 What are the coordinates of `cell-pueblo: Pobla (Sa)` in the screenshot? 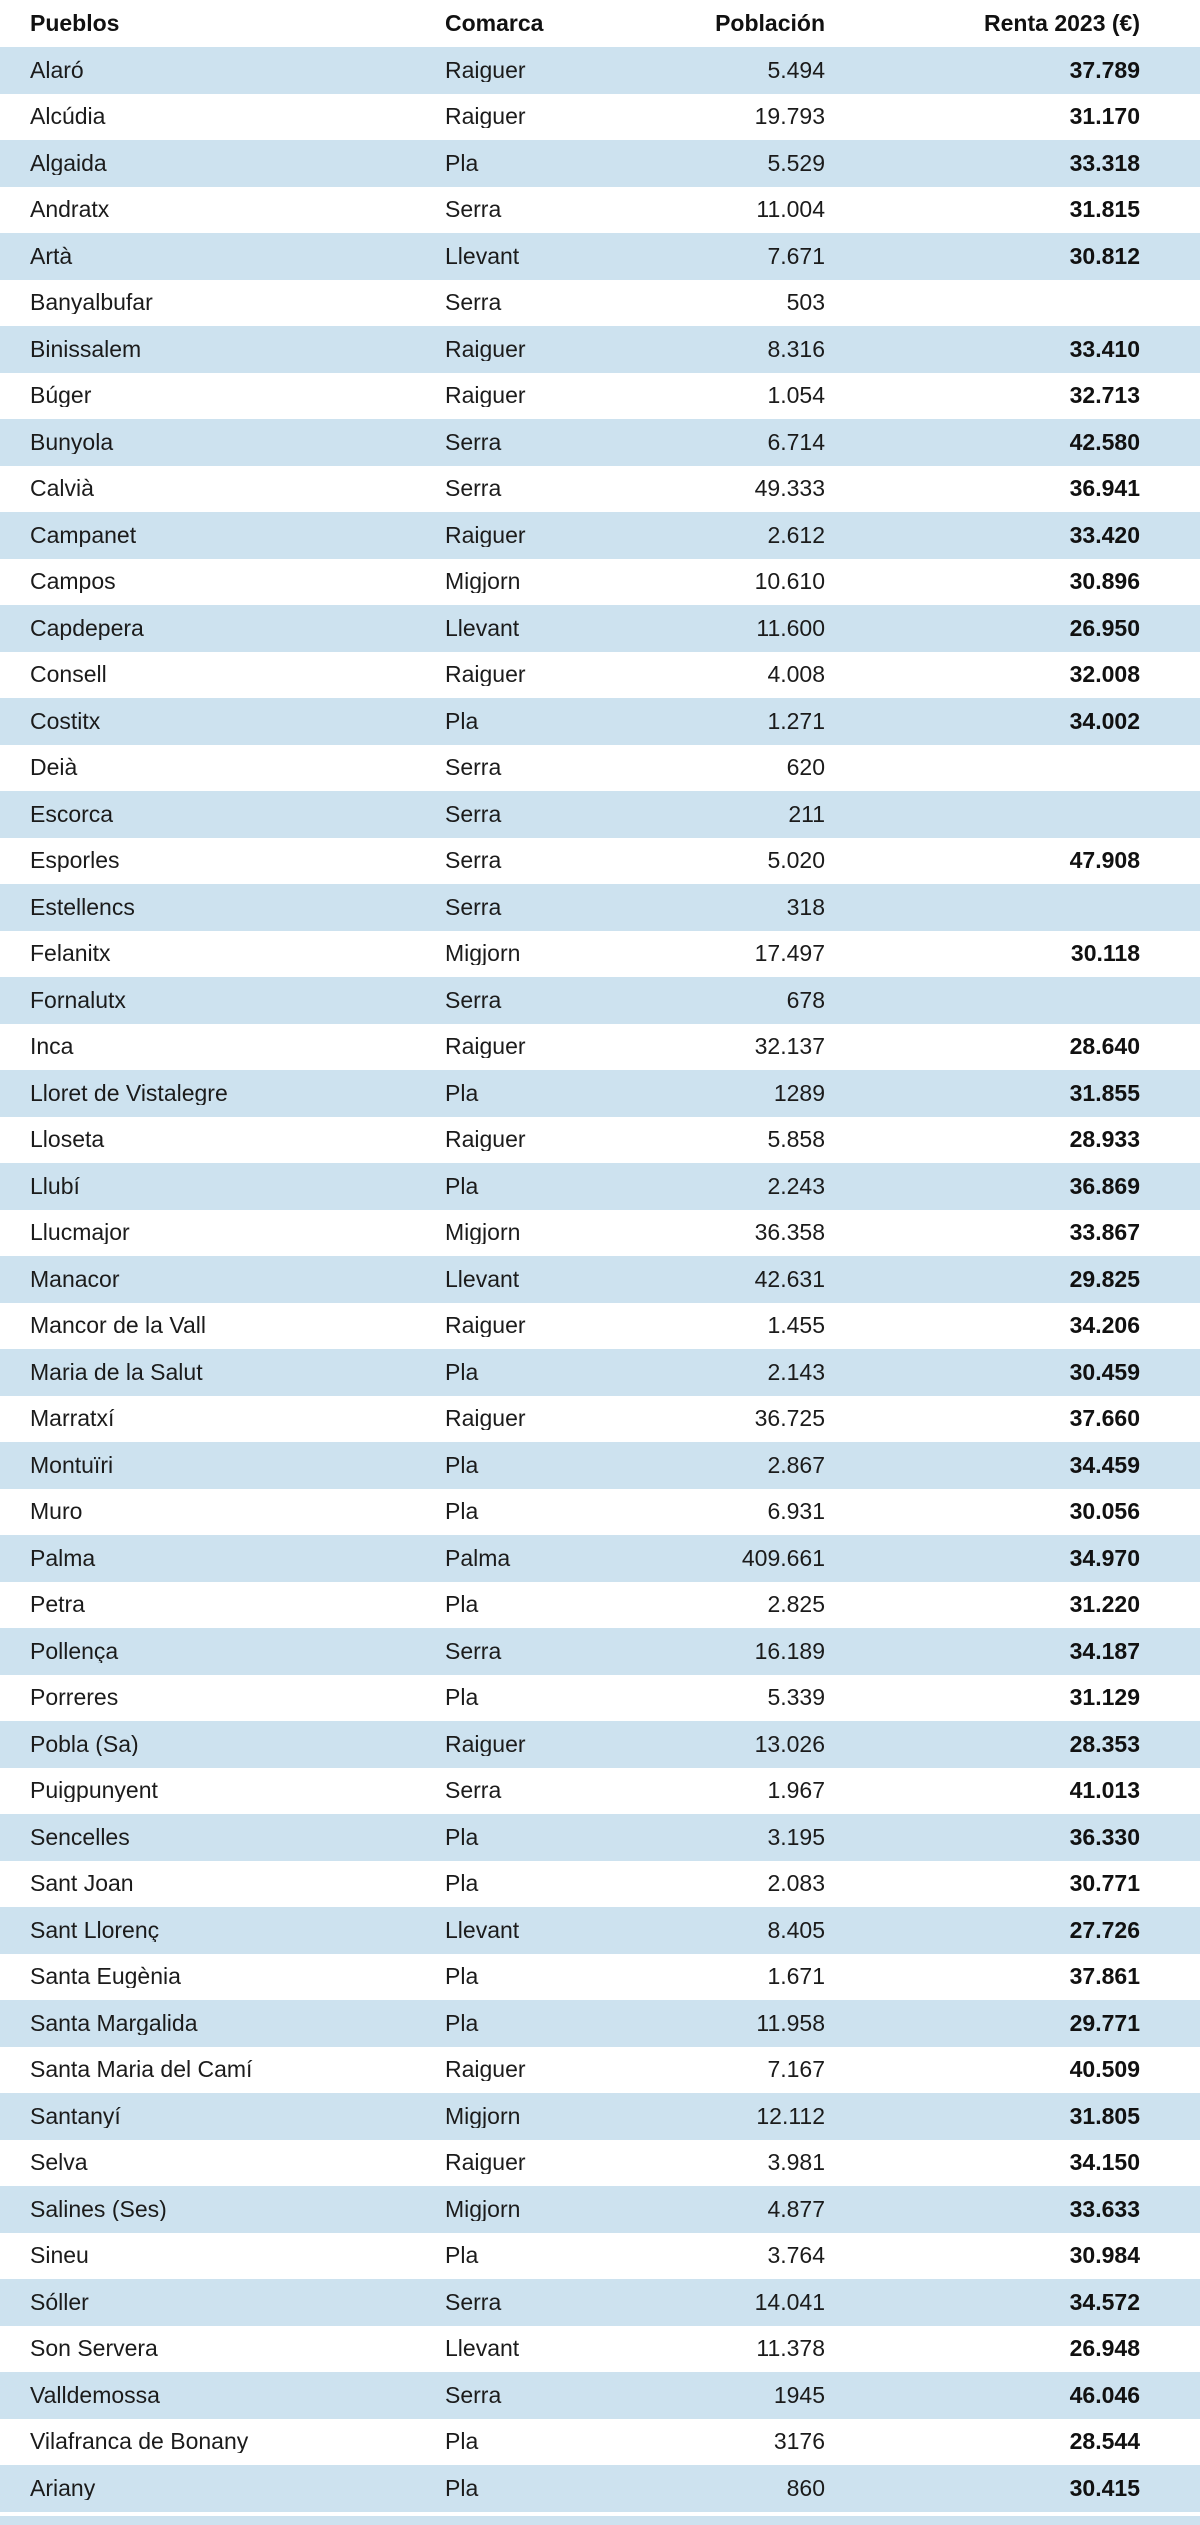 It's located at (84, 1744).